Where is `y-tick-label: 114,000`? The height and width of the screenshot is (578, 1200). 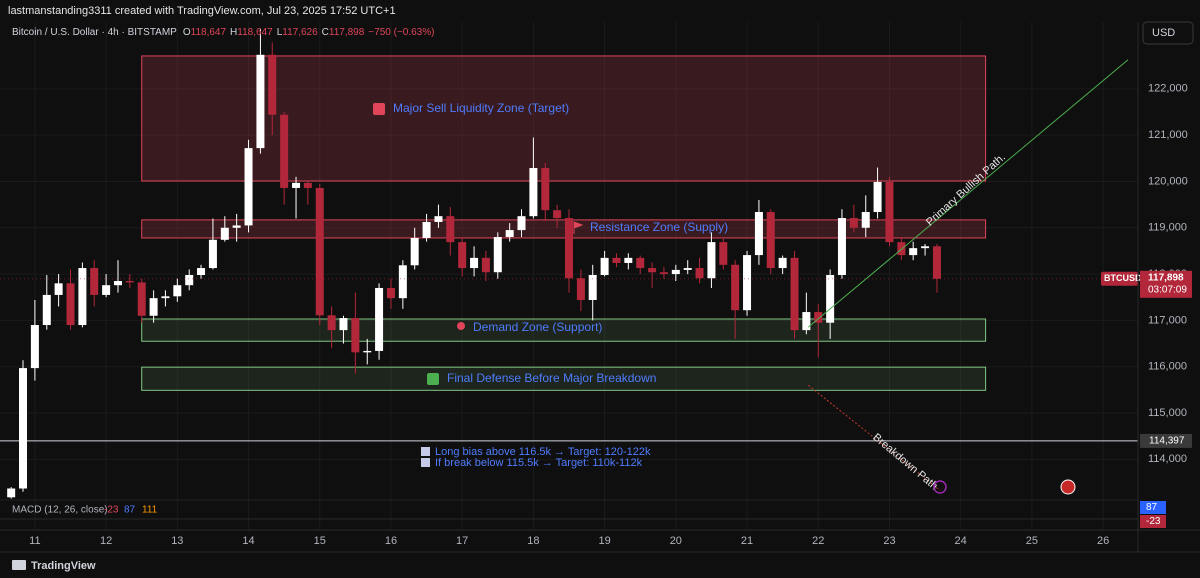 y-tick-label: 114,000 is located at coordinates (1167, 459).